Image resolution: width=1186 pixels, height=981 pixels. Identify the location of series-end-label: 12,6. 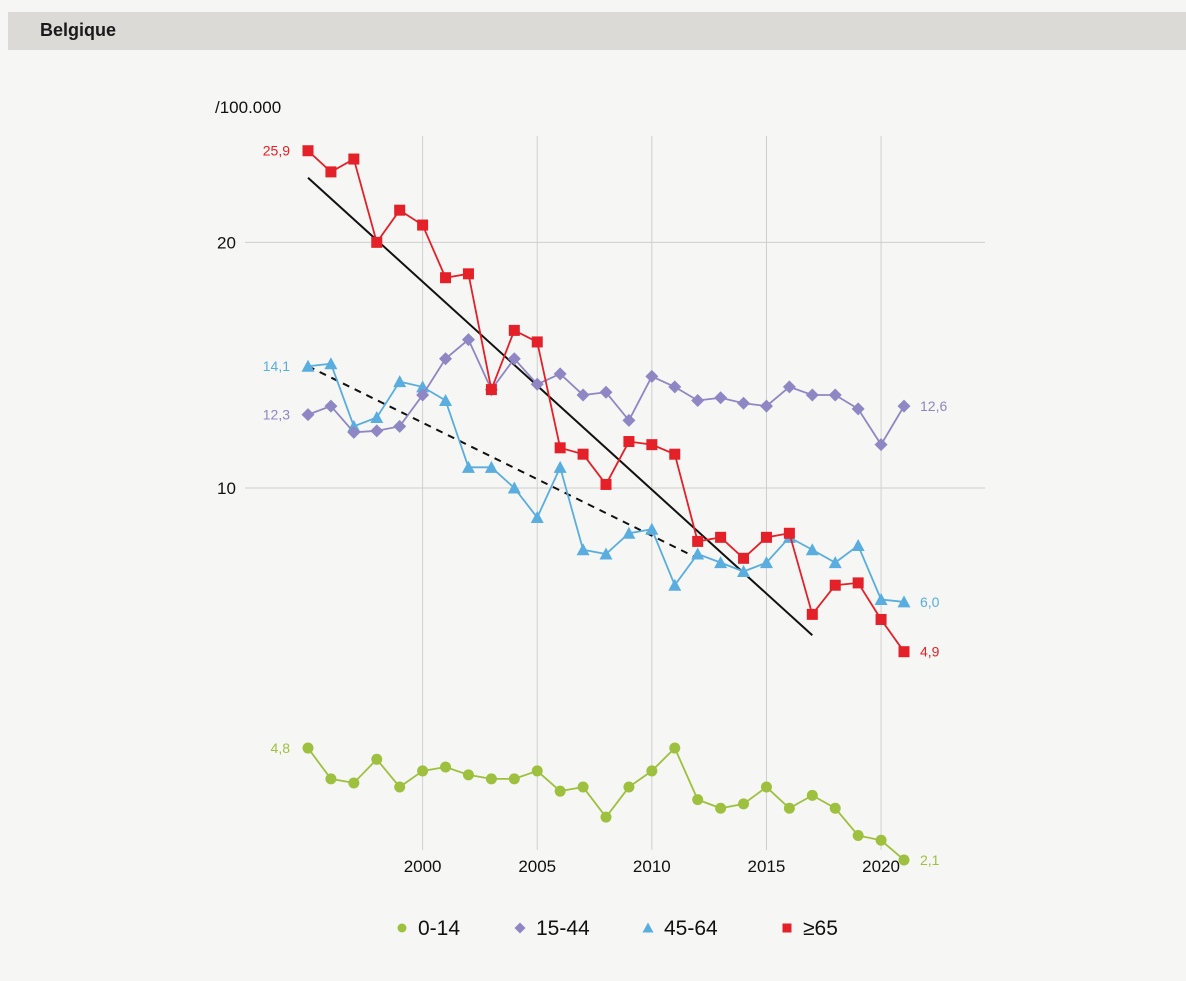
(933, 406).